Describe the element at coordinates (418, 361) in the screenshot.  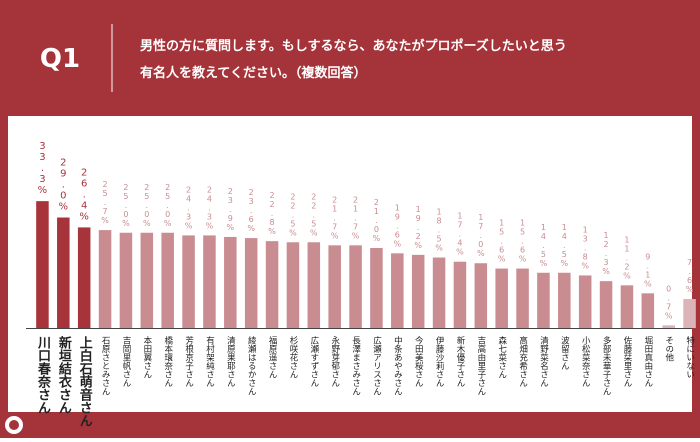
I see `category-label: 今田美桜さん` at that location.